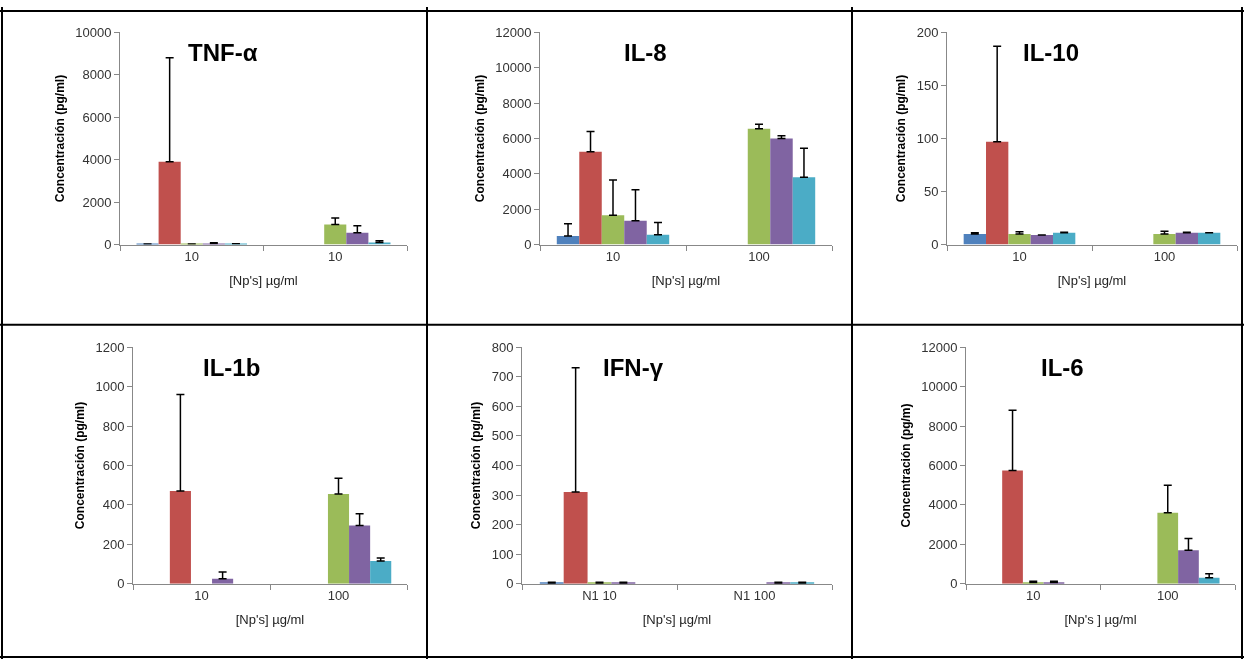 The image size is (1244, 667). Describe the element at coordinates (931, 192) in the screenshot. I see `y-tick-label: 50` at that location.